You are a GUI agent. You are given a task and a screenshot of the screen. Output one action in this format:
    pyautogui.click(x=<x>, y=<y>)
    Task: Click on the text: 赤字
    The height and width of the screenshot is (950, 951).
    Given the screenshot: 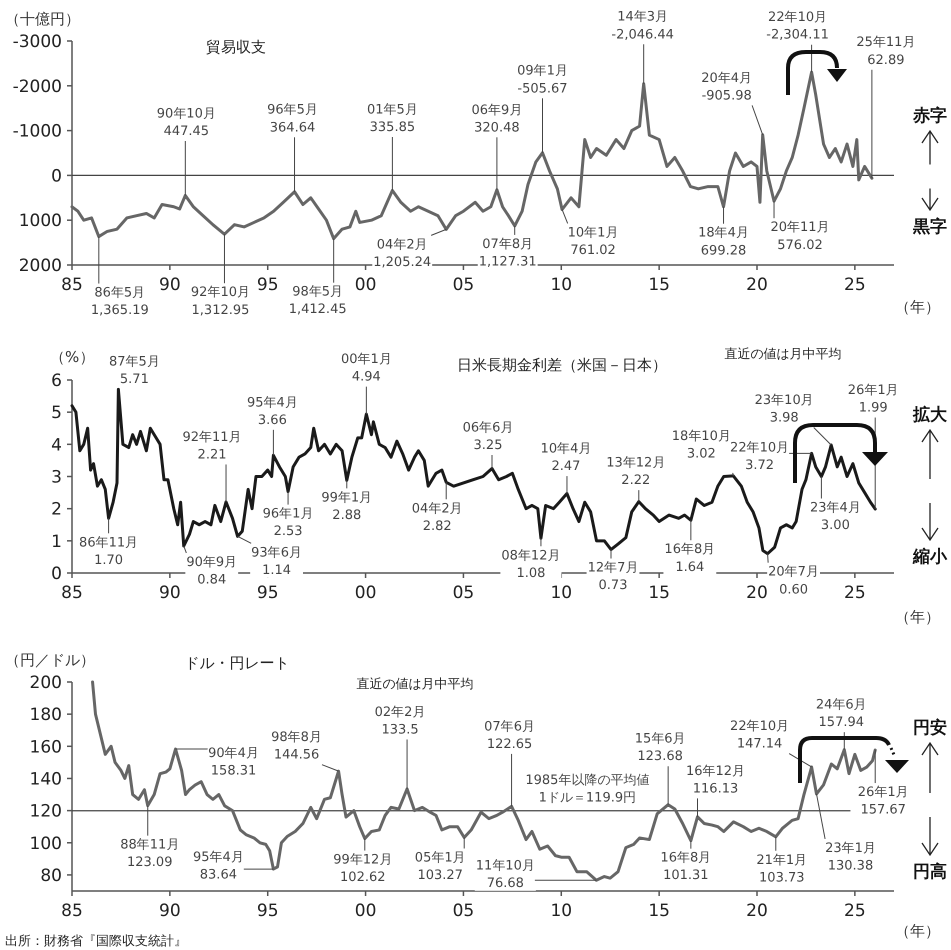 What is the action you would take?
    pyautogui.click(x=929, y=116)
    